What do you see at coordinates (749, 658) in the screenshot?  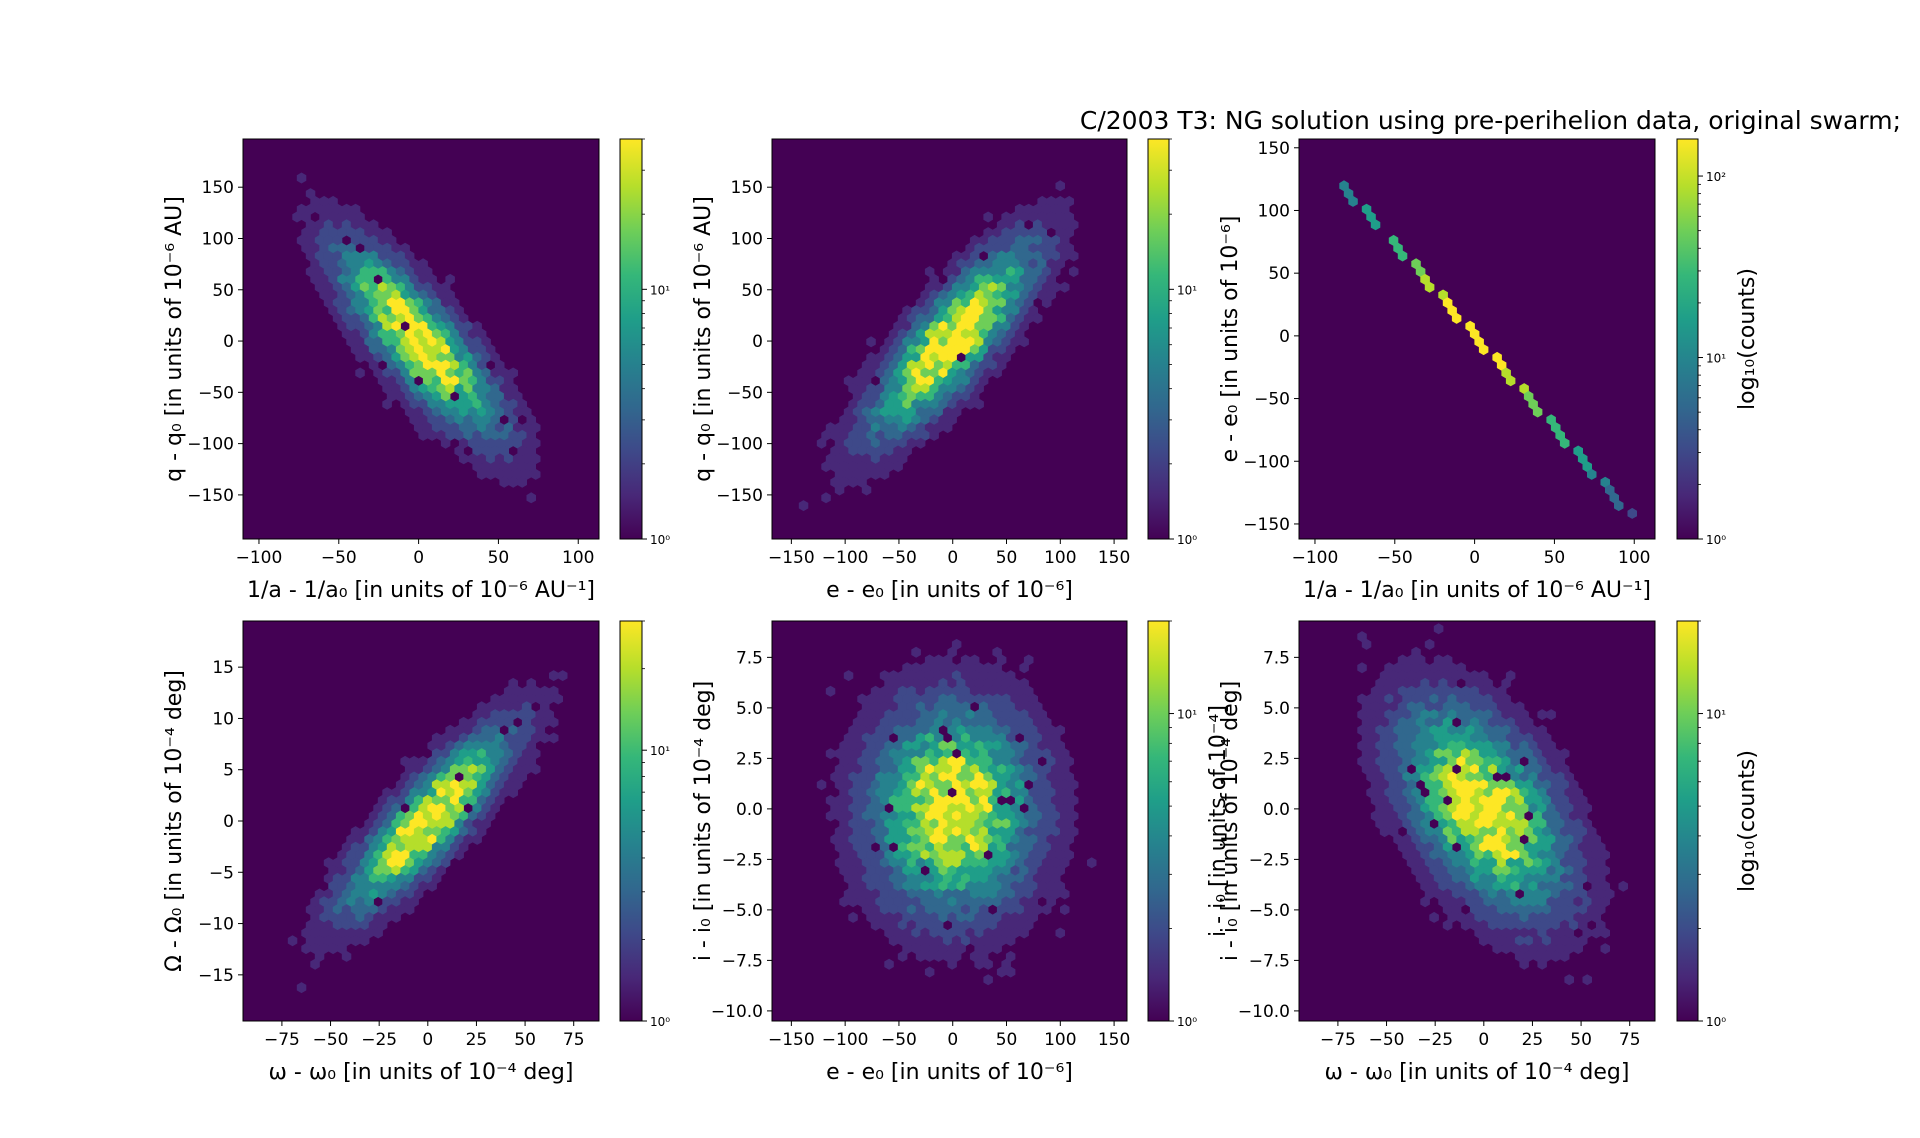 I see `y-tick-label: 7.5` at bounding box center [749, 658].